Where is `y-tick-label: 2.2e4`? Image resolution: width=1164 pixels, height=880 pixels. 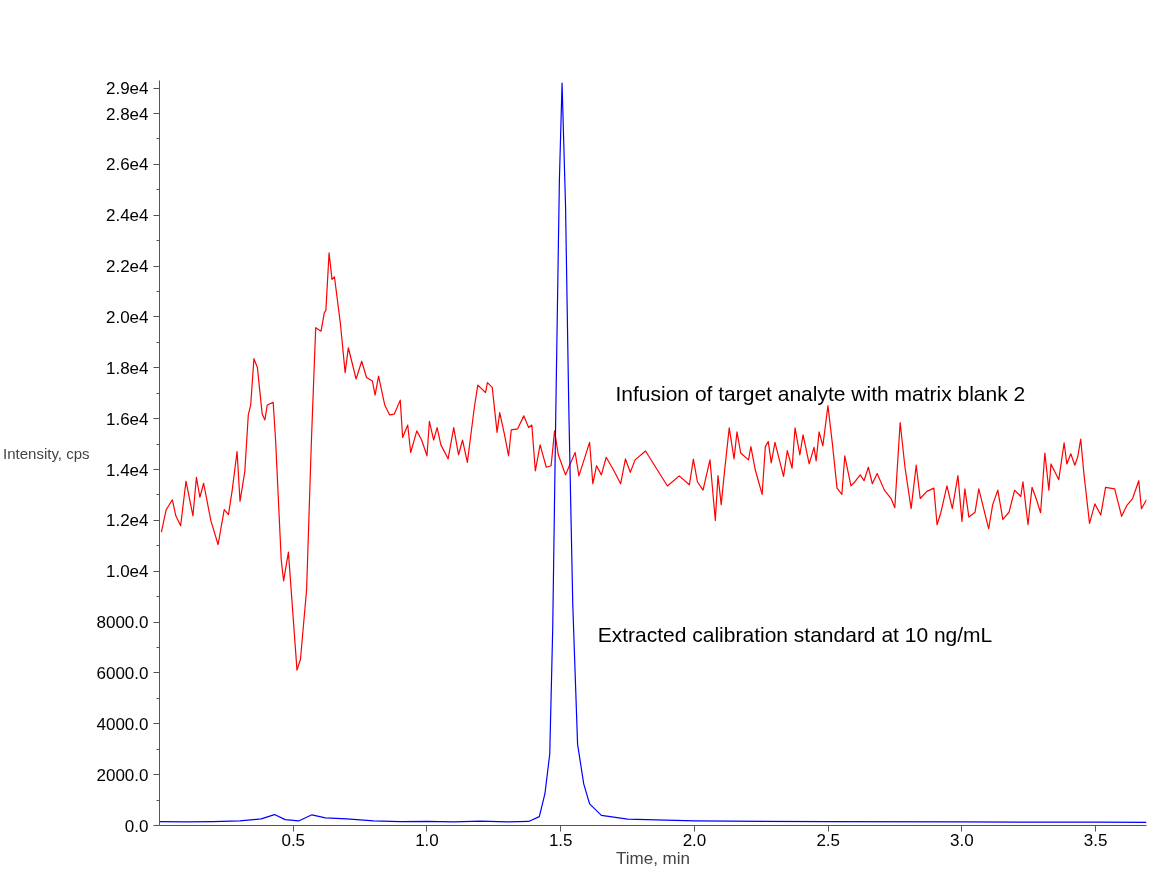
y-tick-label: 2.2e4 is located at coordinates (127, 267).